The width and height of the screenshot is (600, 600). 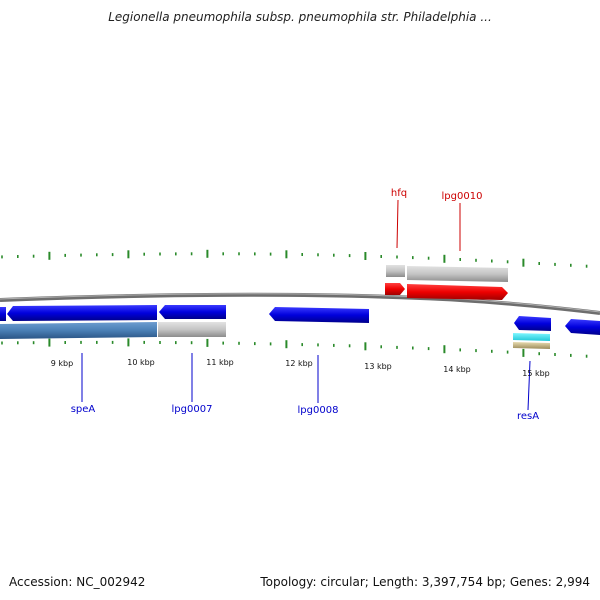 What do you see at coordinates (378, 366) in the screenshot?
I see `scale-label-13kbp: 13 kbp` at bounding box center [378, 366].